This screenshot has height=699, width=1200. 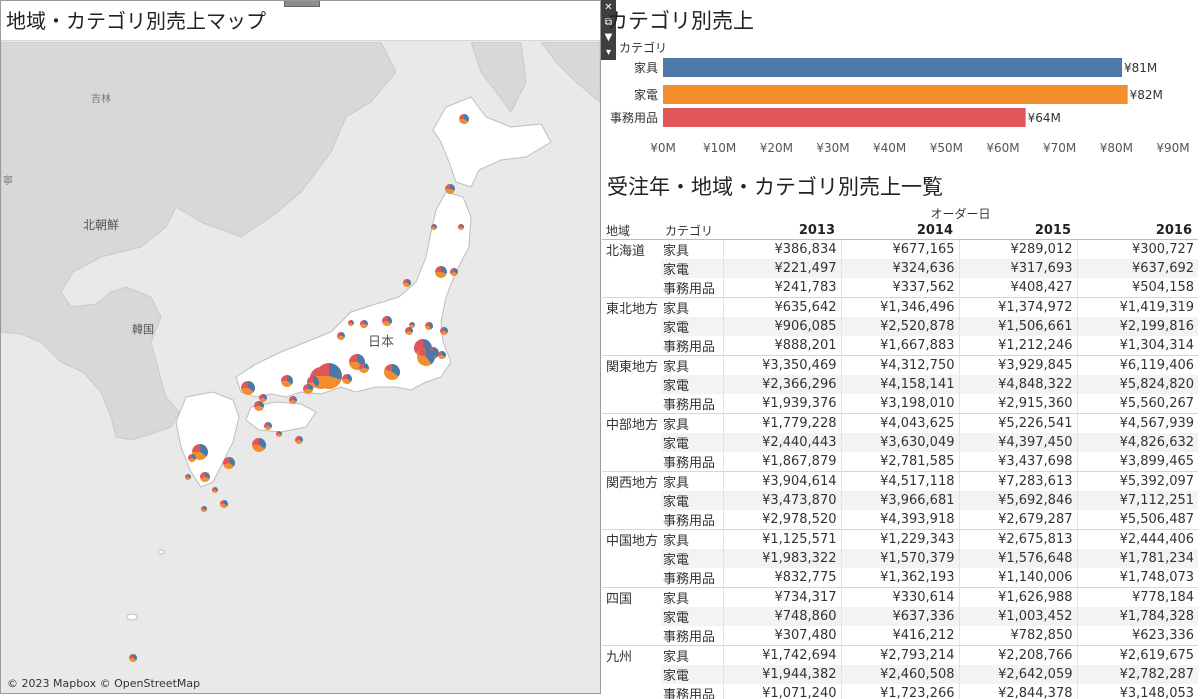 What do you see at coordinates (1017, 384) in the screenshot?
I see `sales-value-cell: ¥4,848,322` at bounding box center [1017, 384].